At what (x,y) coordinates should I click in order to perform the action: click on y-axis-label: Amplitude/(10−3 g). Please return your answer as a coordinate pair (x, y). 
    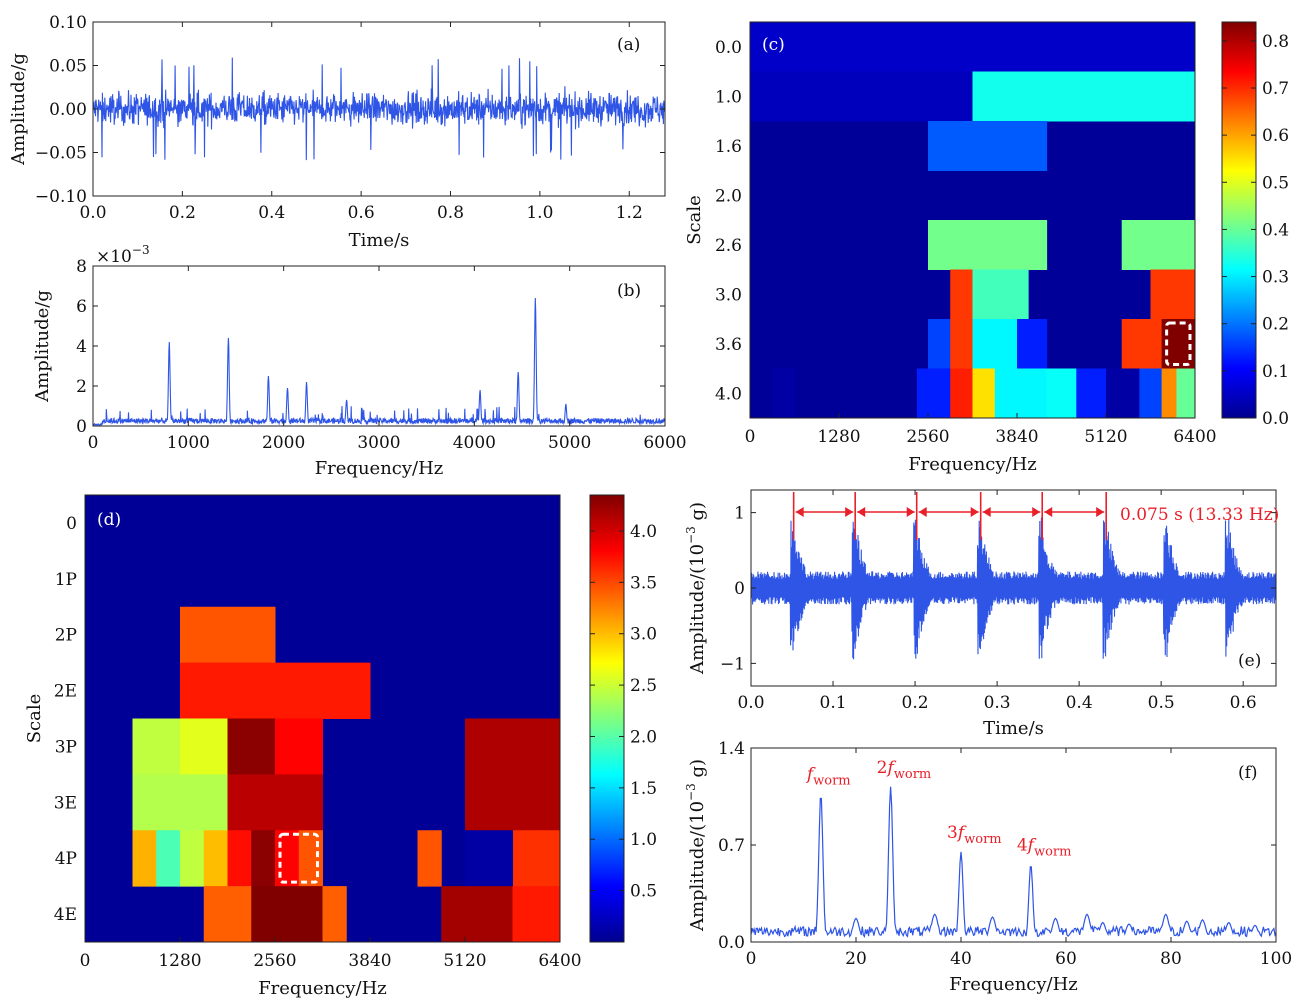
    Looking at the image, I should click on (696, 845).